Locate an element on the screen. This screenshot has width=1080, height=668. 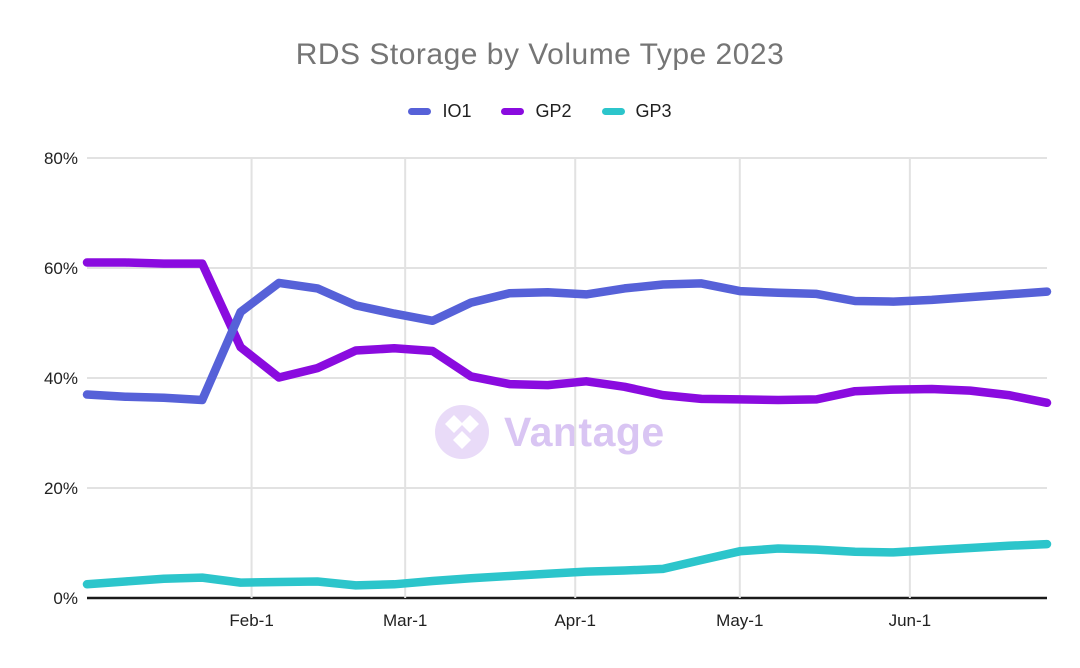
legend-item-gp2: GP2 is located at coordinates (536, 111).